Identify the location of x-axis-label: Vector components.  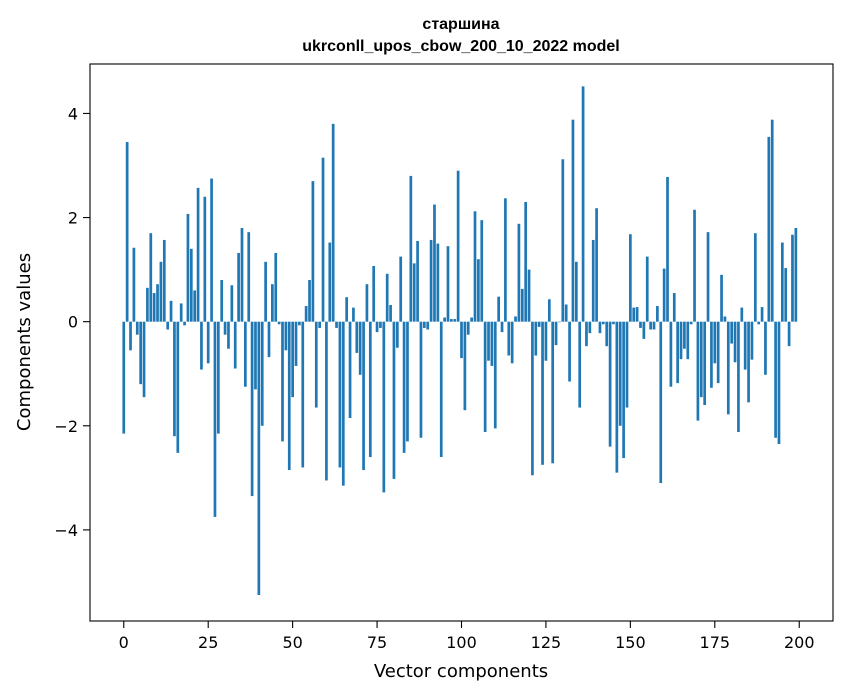
(461, 671).